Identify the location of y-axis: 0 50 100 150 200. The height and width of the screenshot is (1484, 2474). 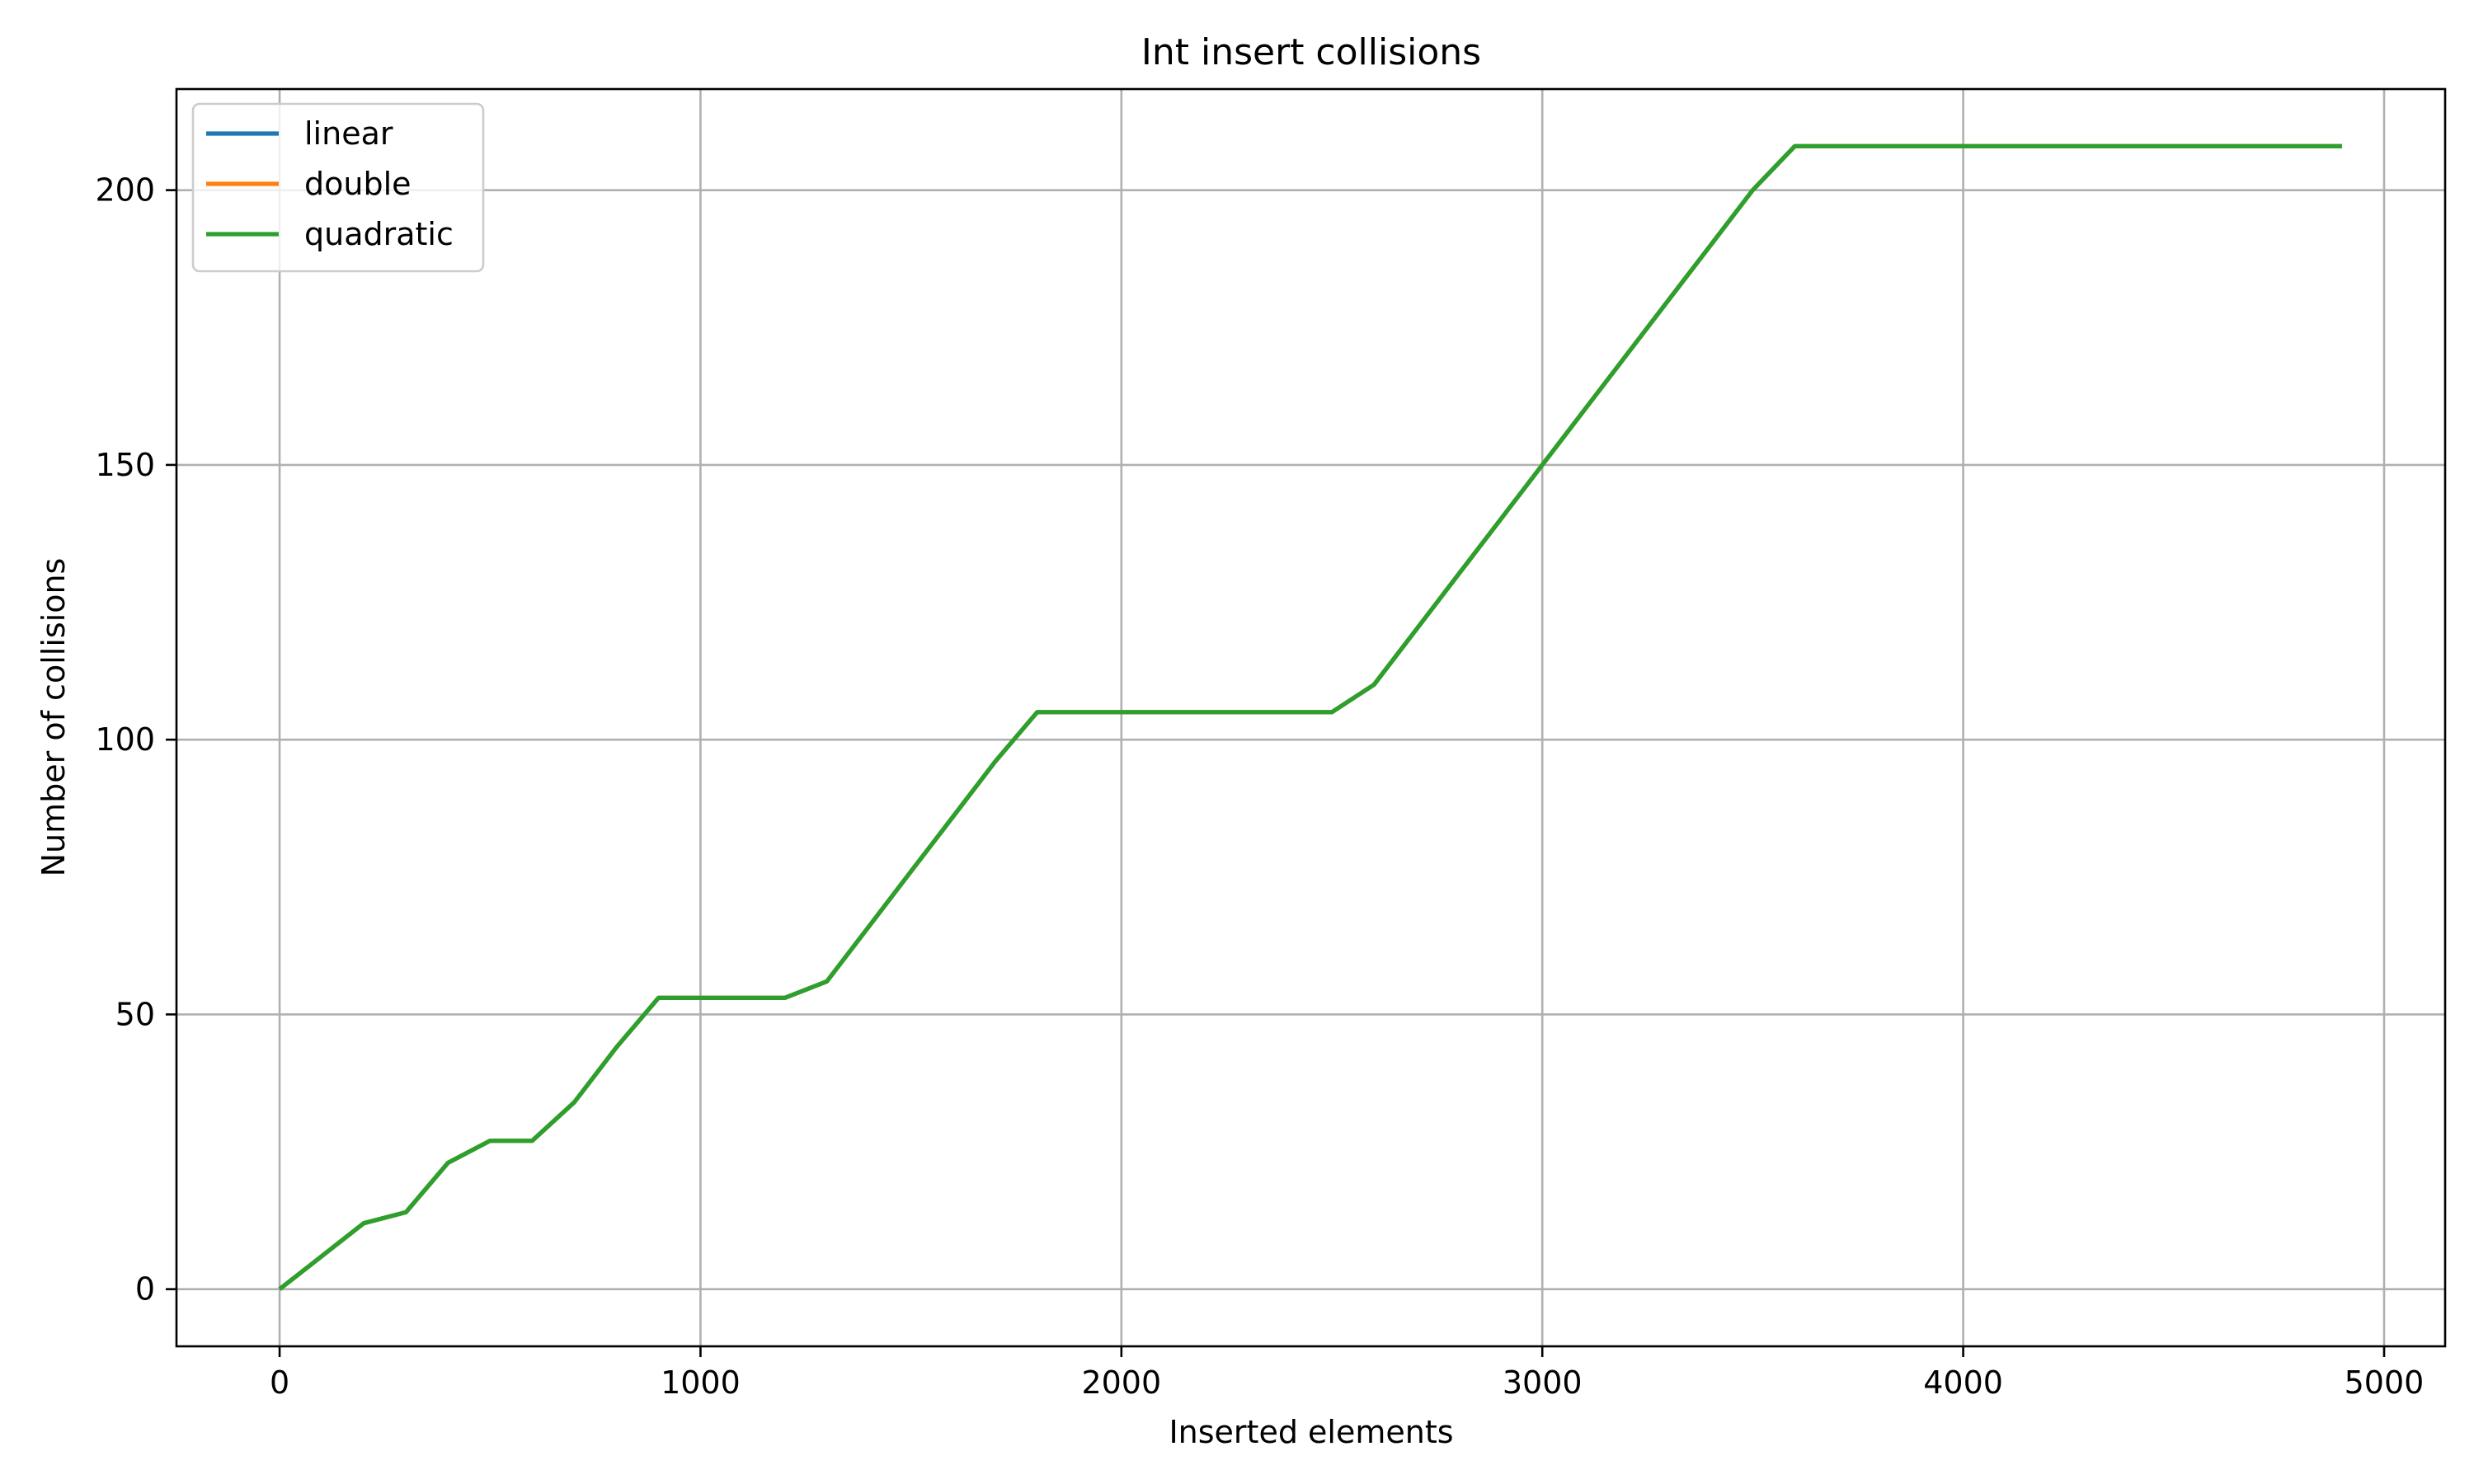
(135, 740).